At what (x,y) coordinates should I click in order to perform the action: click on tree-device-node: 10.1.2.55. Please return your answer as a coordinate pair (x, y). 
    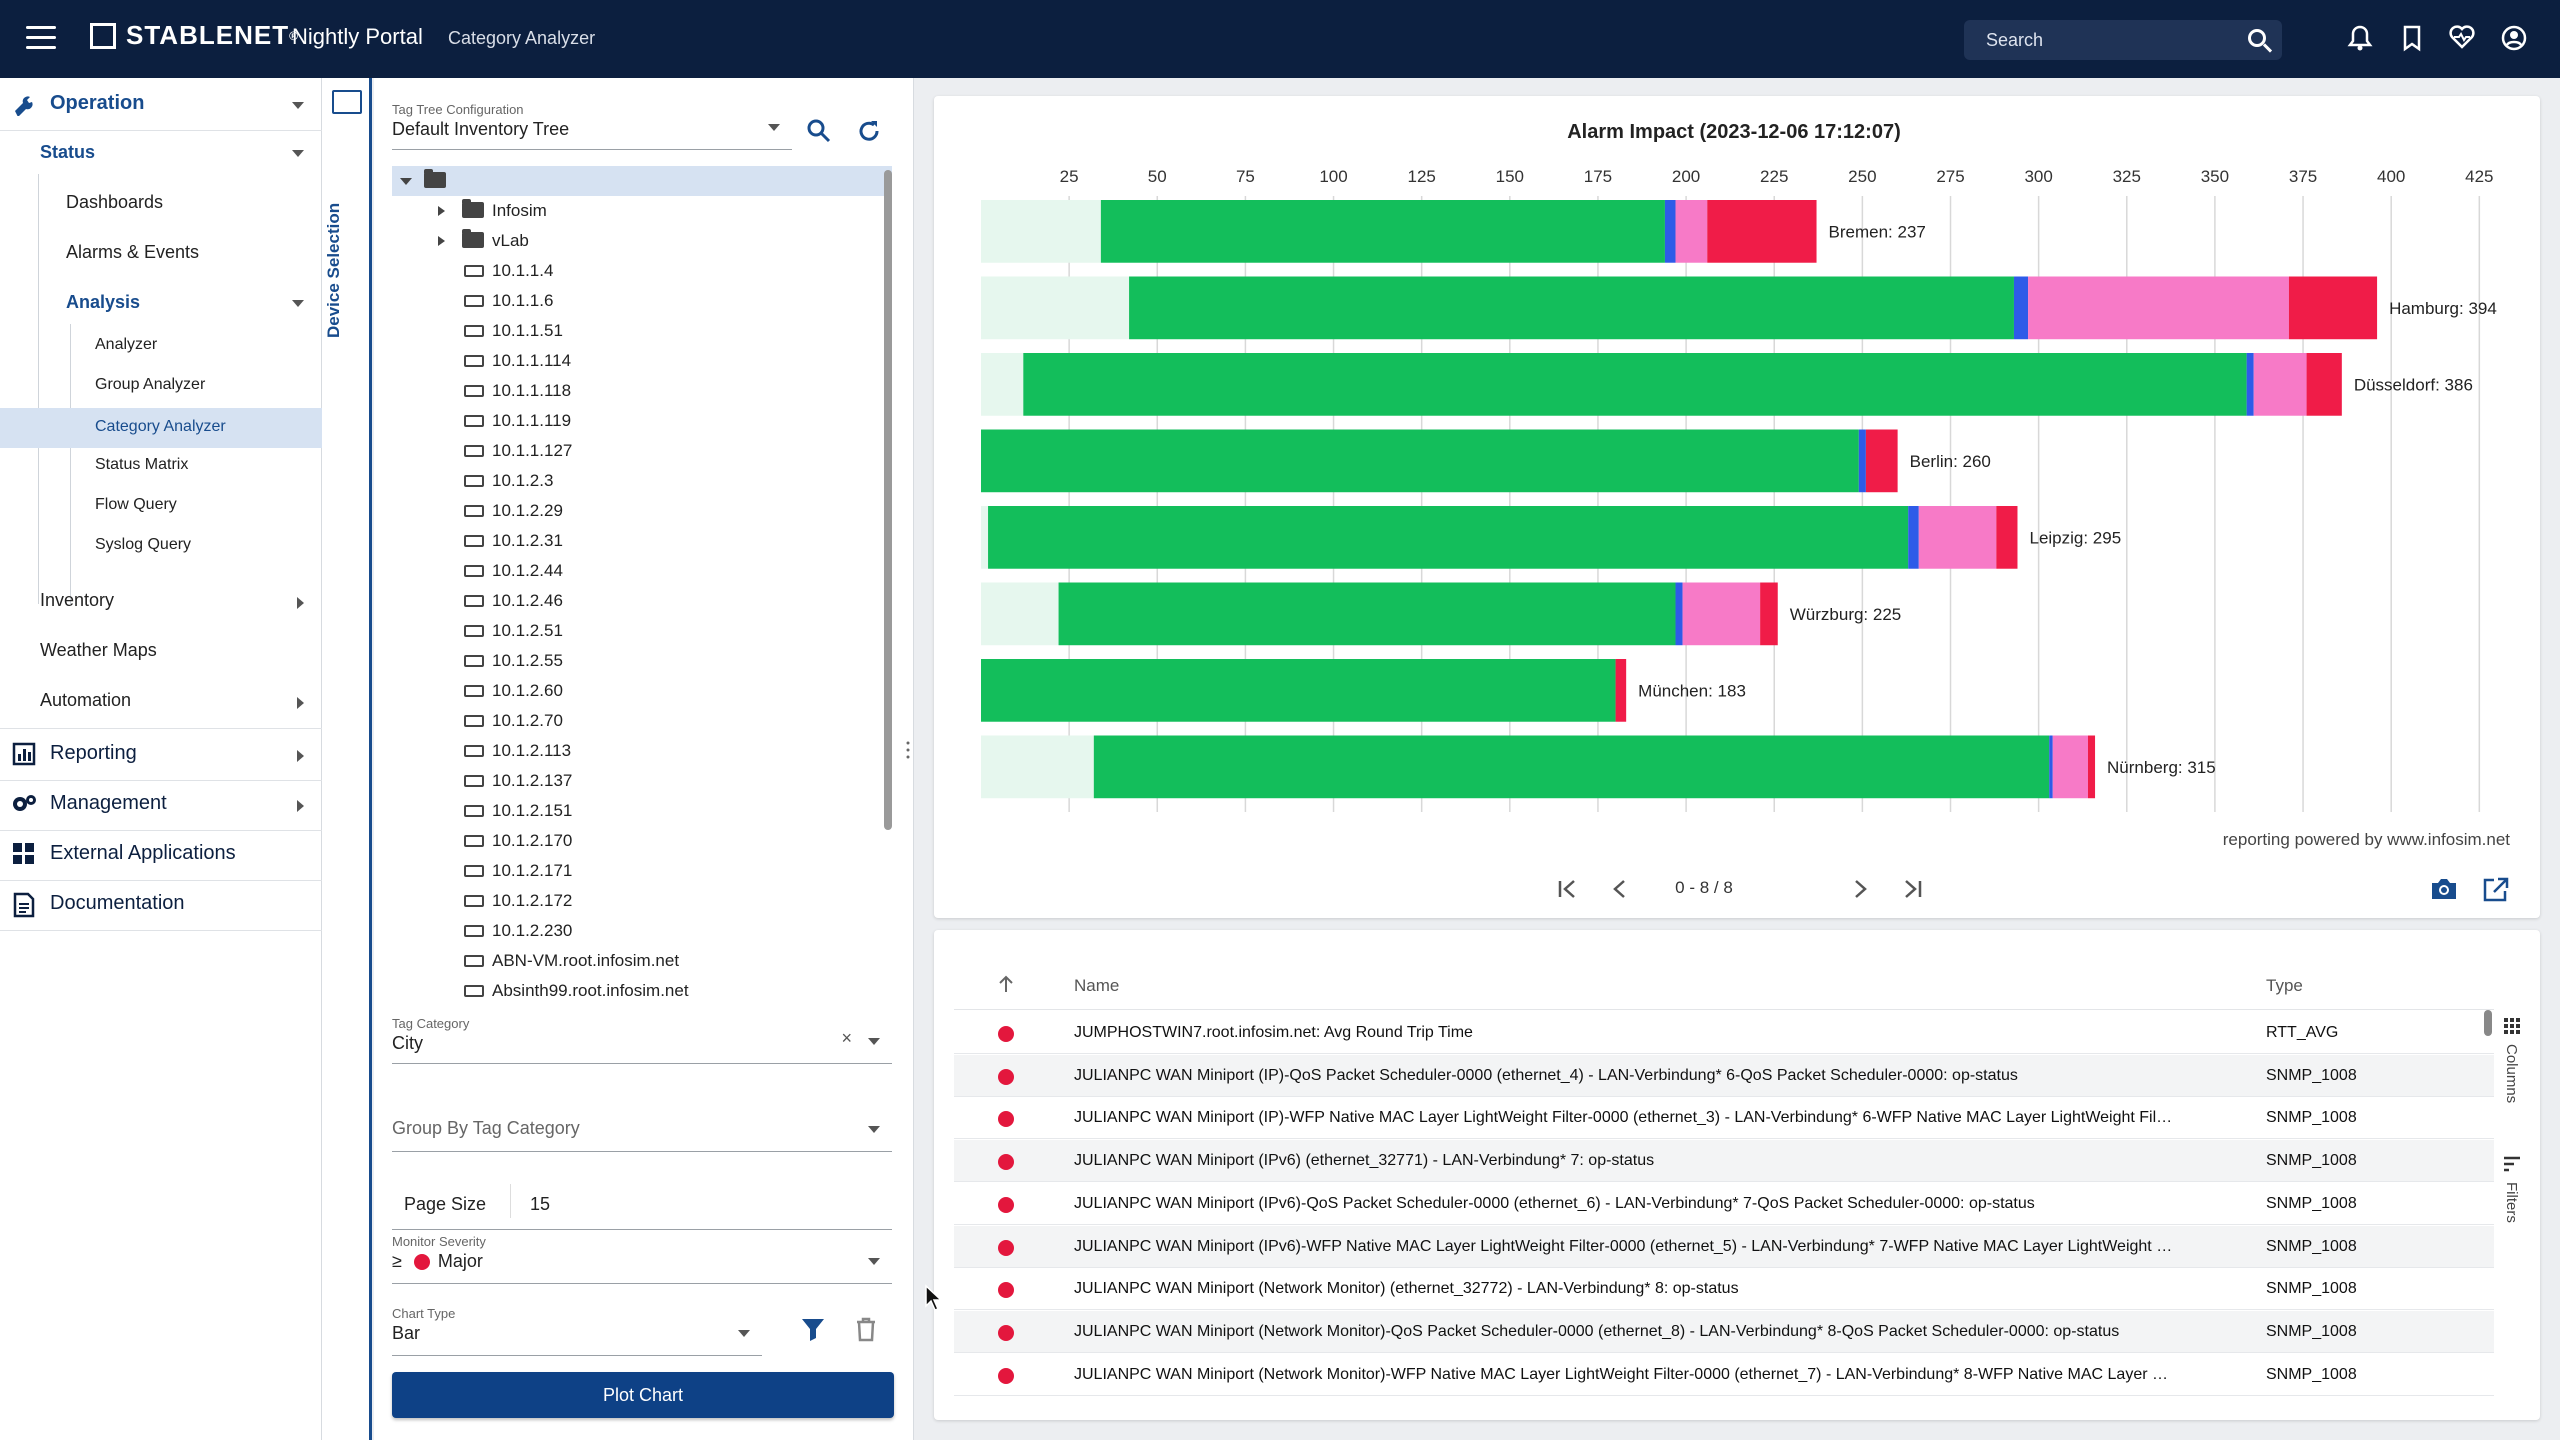
    Looking at the image, I should click on (642, 661).